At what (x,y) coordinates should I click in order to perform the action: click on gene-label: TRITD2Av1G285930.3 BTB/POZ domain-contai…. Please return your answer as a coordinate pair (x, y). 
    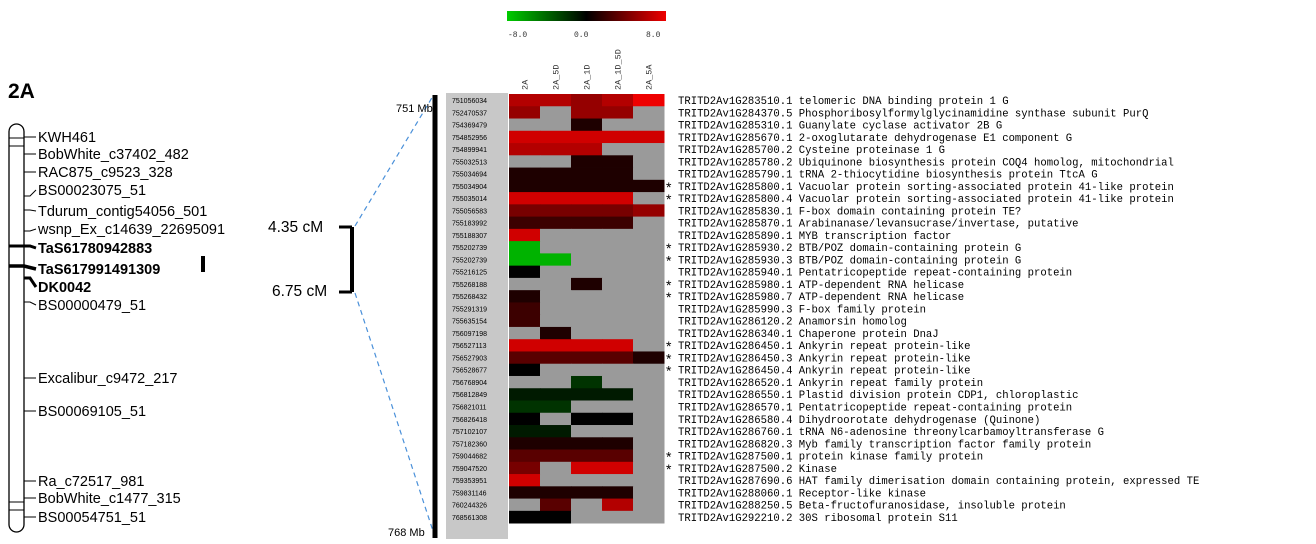
    Looking at the image, I should click on (849, 261).